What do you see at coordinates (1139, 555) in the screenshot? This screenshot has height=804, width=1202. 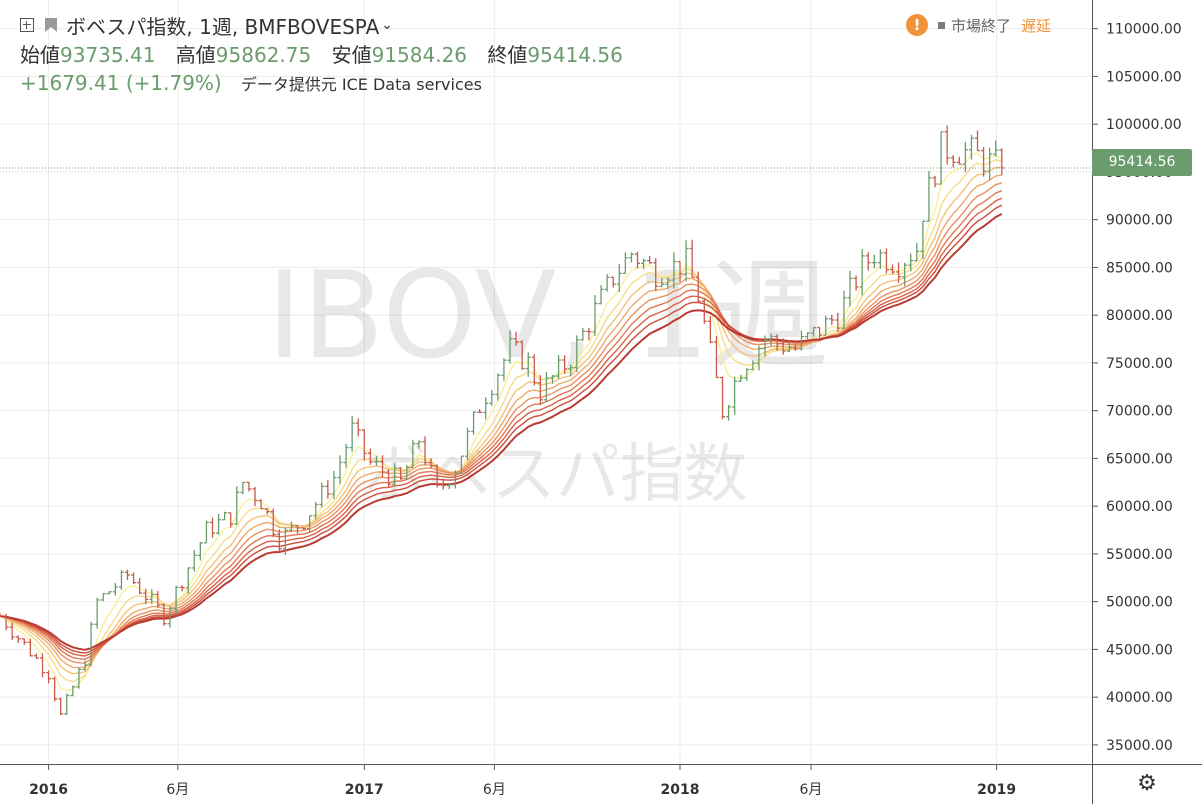 I see `price-tick-label: 55000.00` at bounding box center [1139, 555].